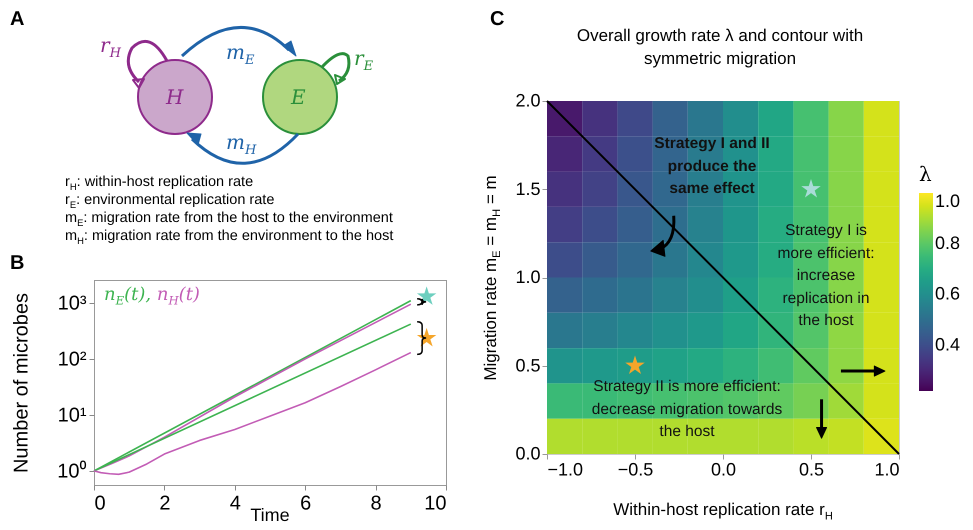 This screenshot has height=530, width=973. Describe the element at coordinates (376, 503) in the screenshot. I see `x-tick-label: 8` at that location.